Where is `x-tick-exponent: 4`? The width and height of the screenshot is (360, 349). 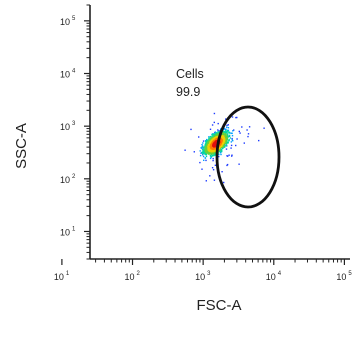 x-tick-exponent: 4 is located at coordinates (280, 274).